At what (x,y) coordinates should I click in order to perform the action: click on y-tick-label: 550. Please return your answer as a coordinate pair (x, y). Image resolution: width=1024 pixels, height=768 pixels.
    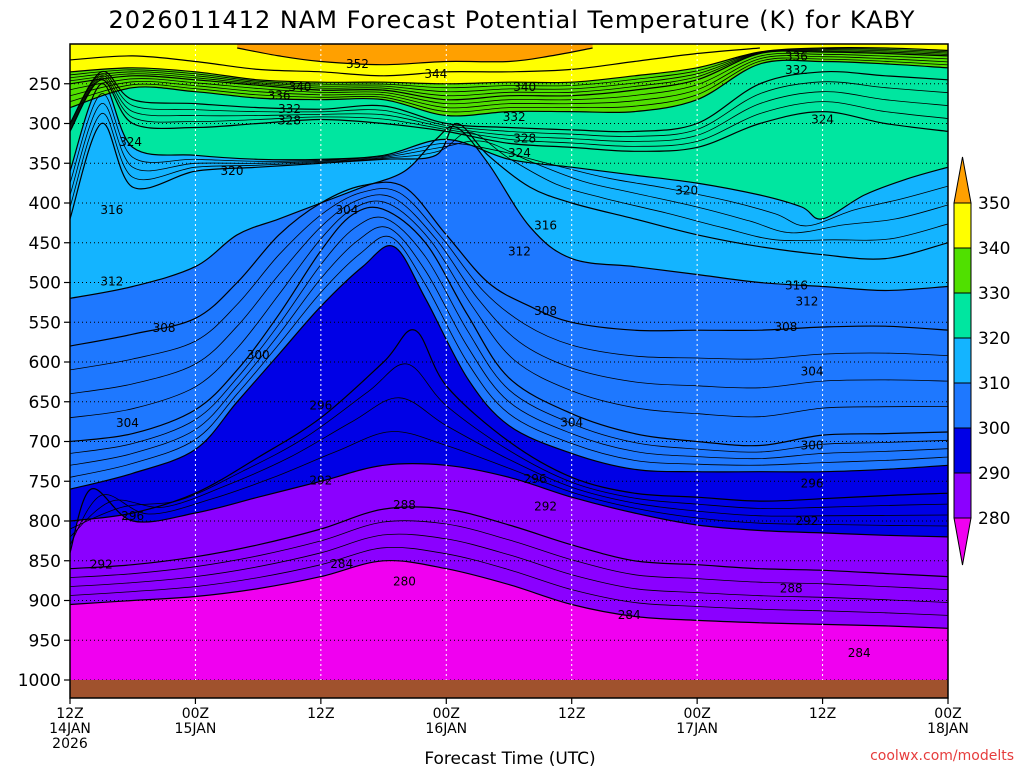
    Looking at the image, I should click on (45, 323).